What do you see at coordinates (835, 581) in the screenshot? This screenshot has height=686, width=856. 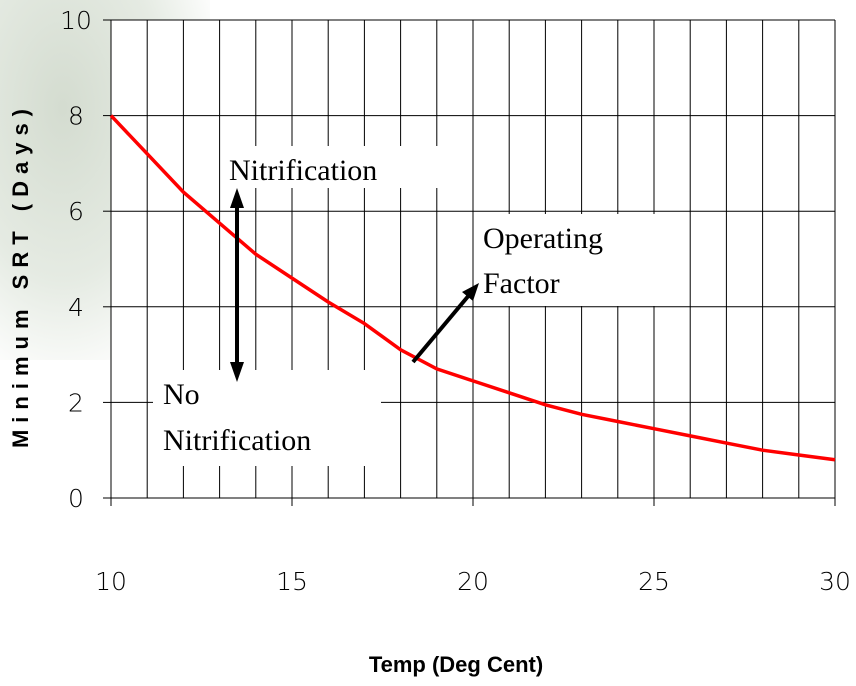 I see `x-tick-label: 30` at bounding box center [835, 581].